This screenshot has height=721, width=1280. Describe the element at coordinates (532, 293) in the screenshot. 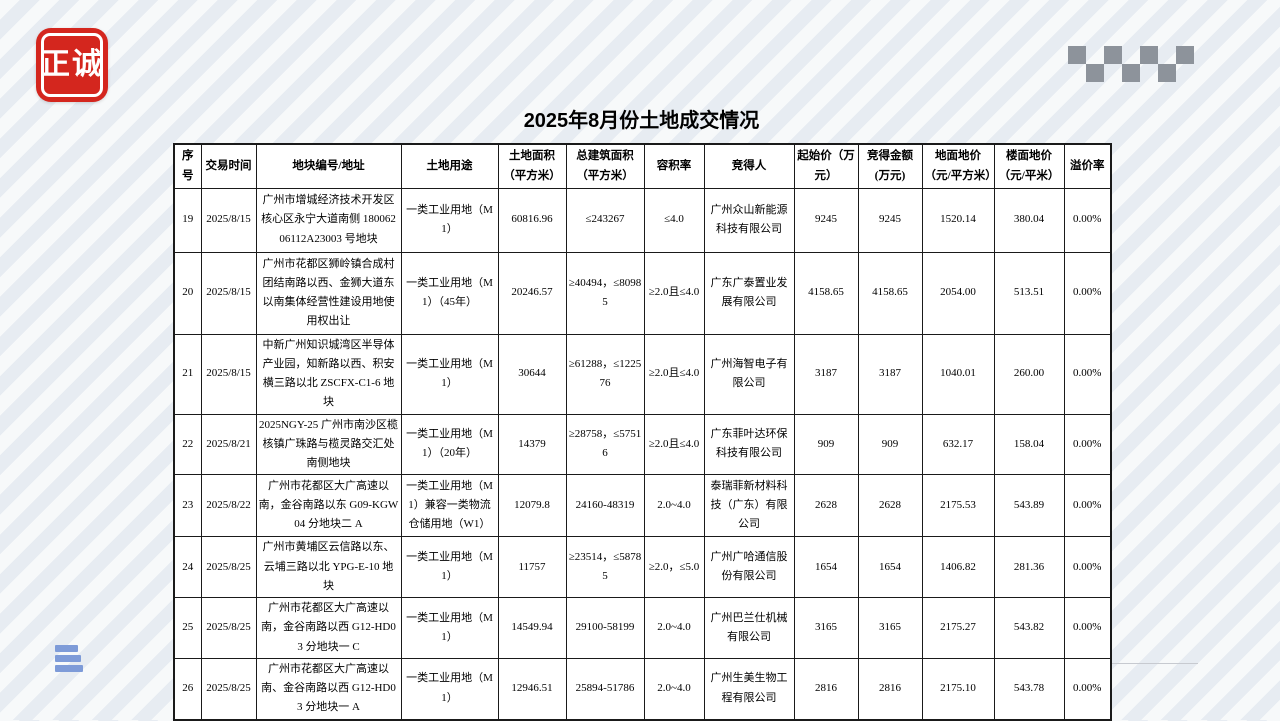

I see `table-cell: 20246.57` at that location.